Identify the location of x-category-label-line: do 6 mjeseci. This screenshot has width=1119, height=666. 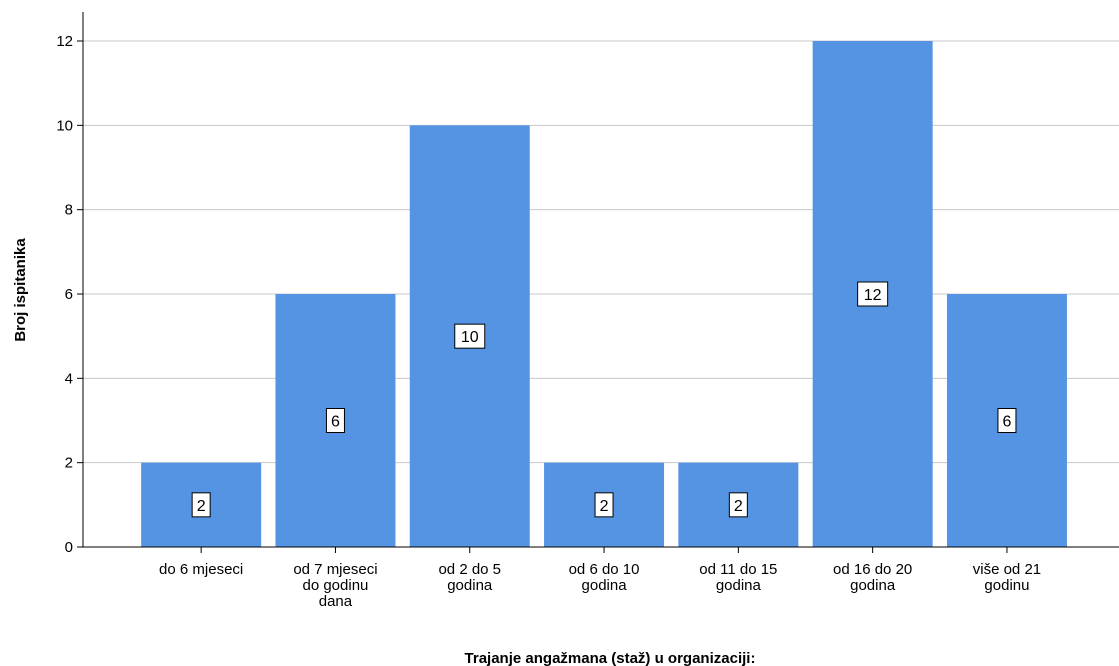
(201, 569).